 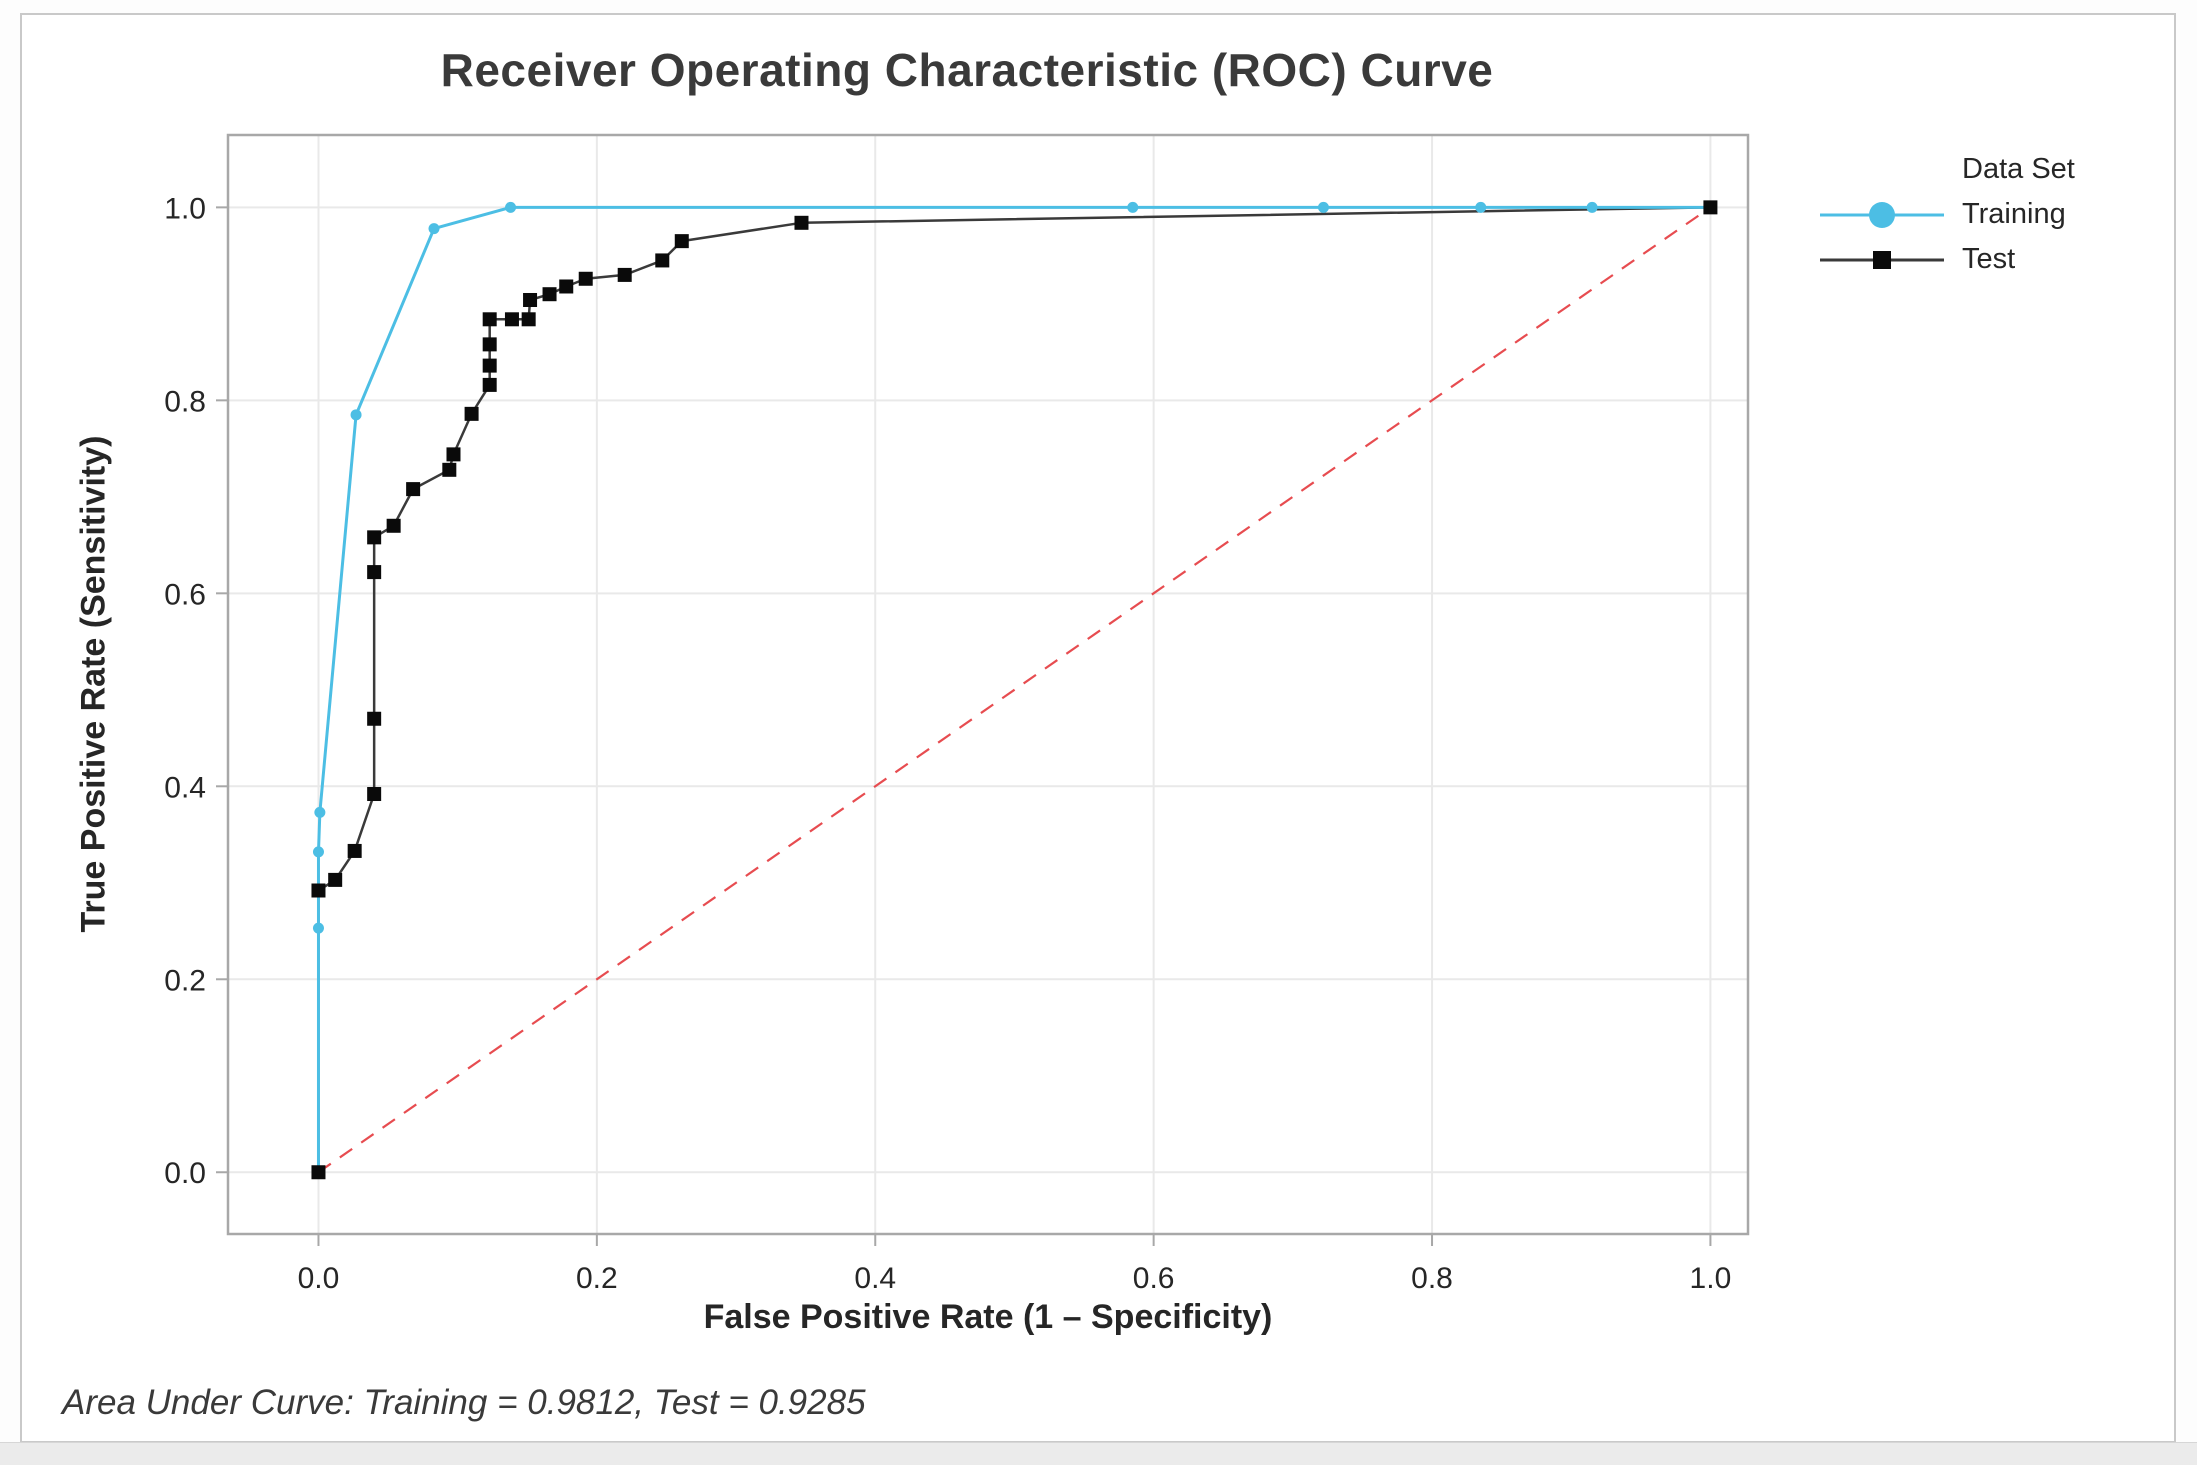 What do you see at coordinates (93, 684) in the screenshot?
I see `y-axis-title-text: True Positive Rate (Sensitivity)` at bounding box center [93, 684].